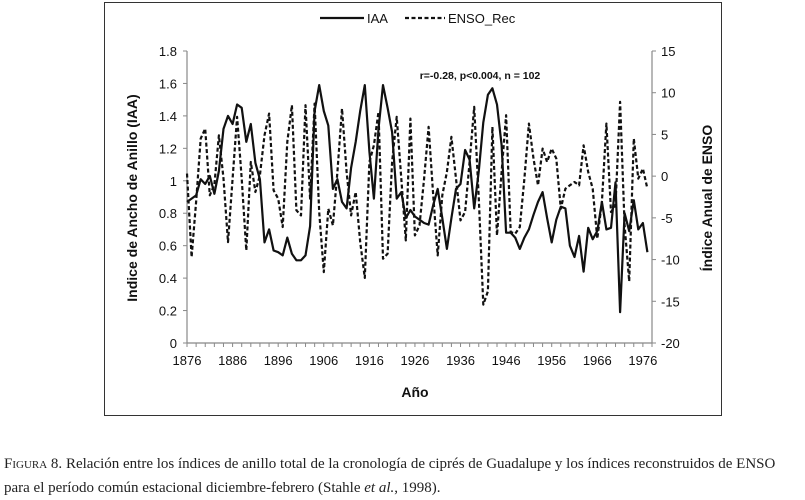 This screenshot has width=805, height=500. Describe the element at coordinates (33, 464) in the screenshot. I see `caption-label: Figura 8.` at that location.